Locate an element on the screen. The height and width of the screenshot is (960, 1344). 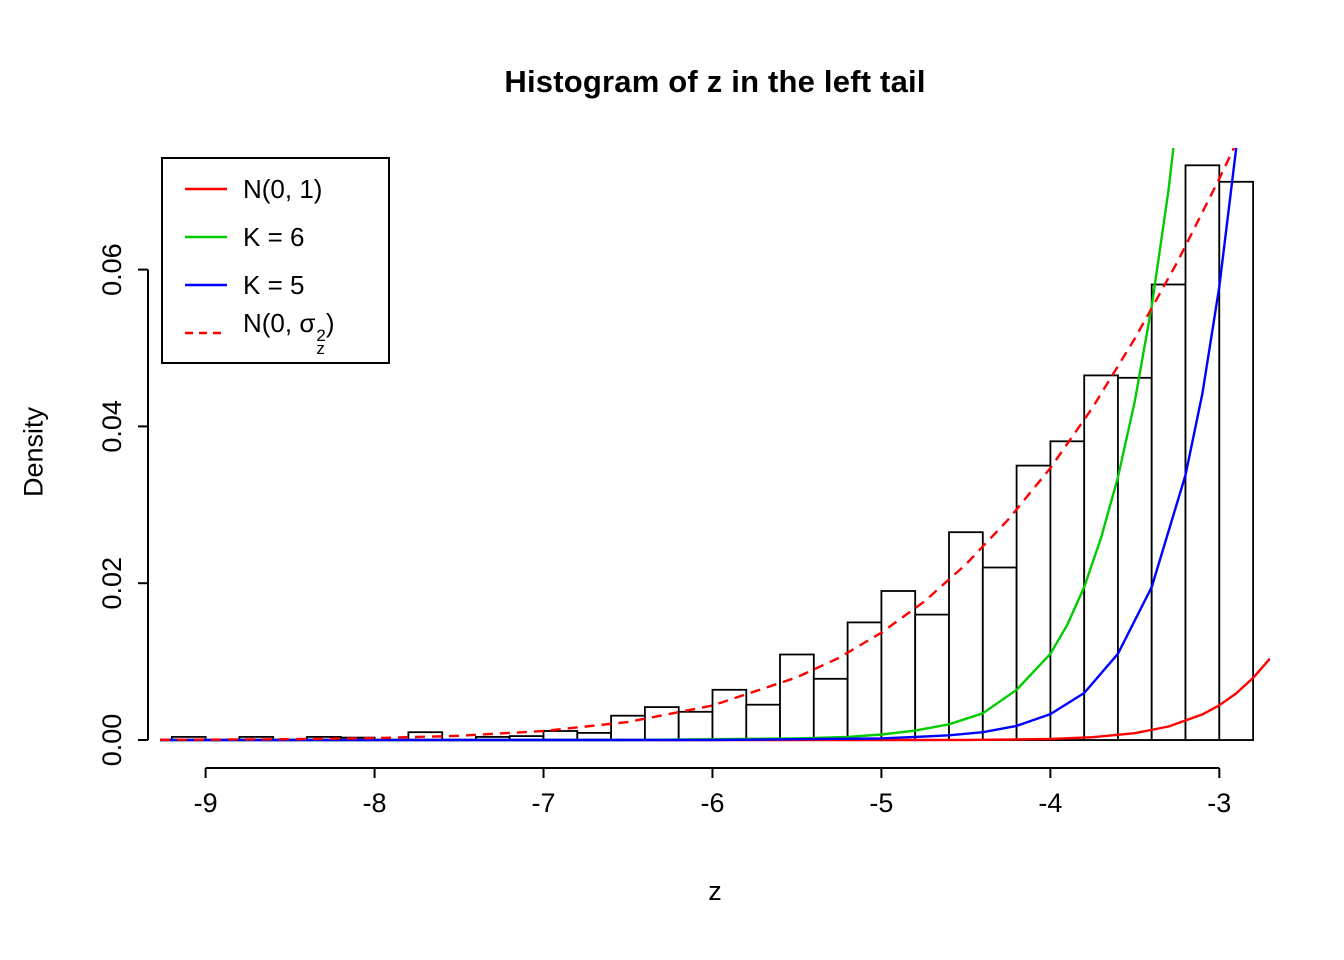
legend-item-k5: K = 5 is located at coordinates (285, 285).